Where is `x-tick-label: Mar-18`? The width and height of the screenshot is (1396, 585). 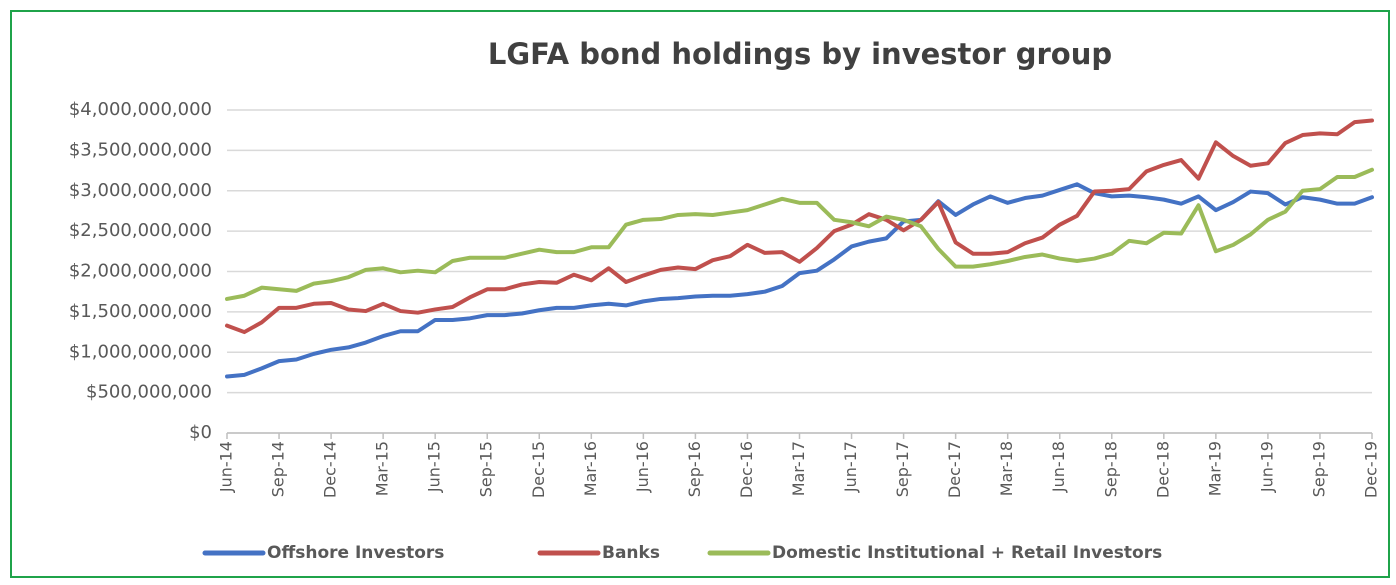
x-tick-label: Mar-18 is located at coordinates (1006, 468).